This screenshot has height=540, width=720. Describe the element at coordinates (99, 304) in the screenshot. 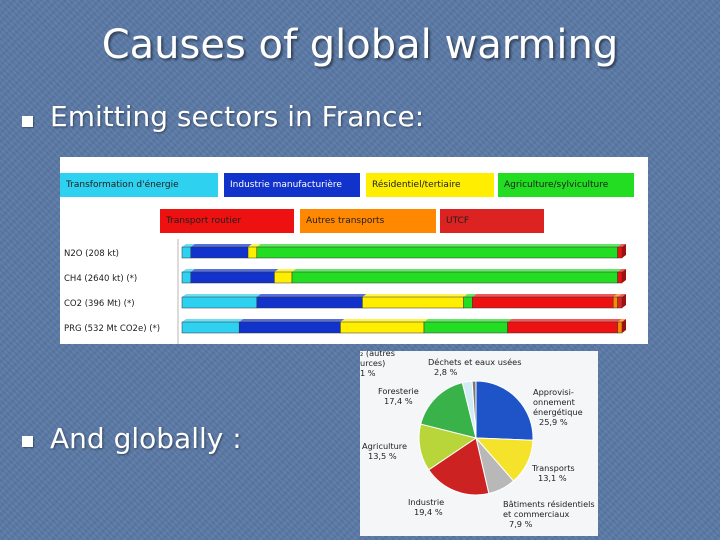

I see `category-label: CO2 (396 Mt) (*)` at that location.